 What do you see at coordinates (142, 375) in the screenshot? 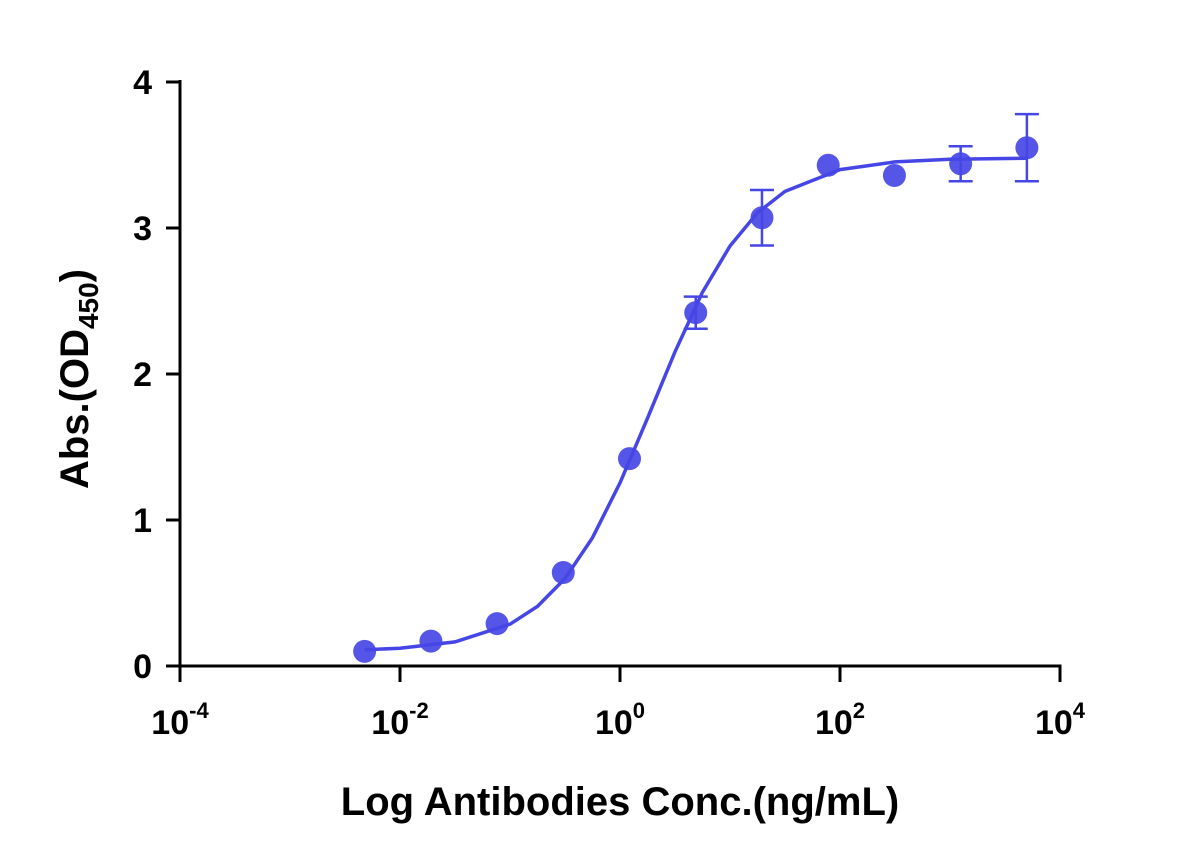
I see `y-tick-label: 2` at bounding box center [142, 375].